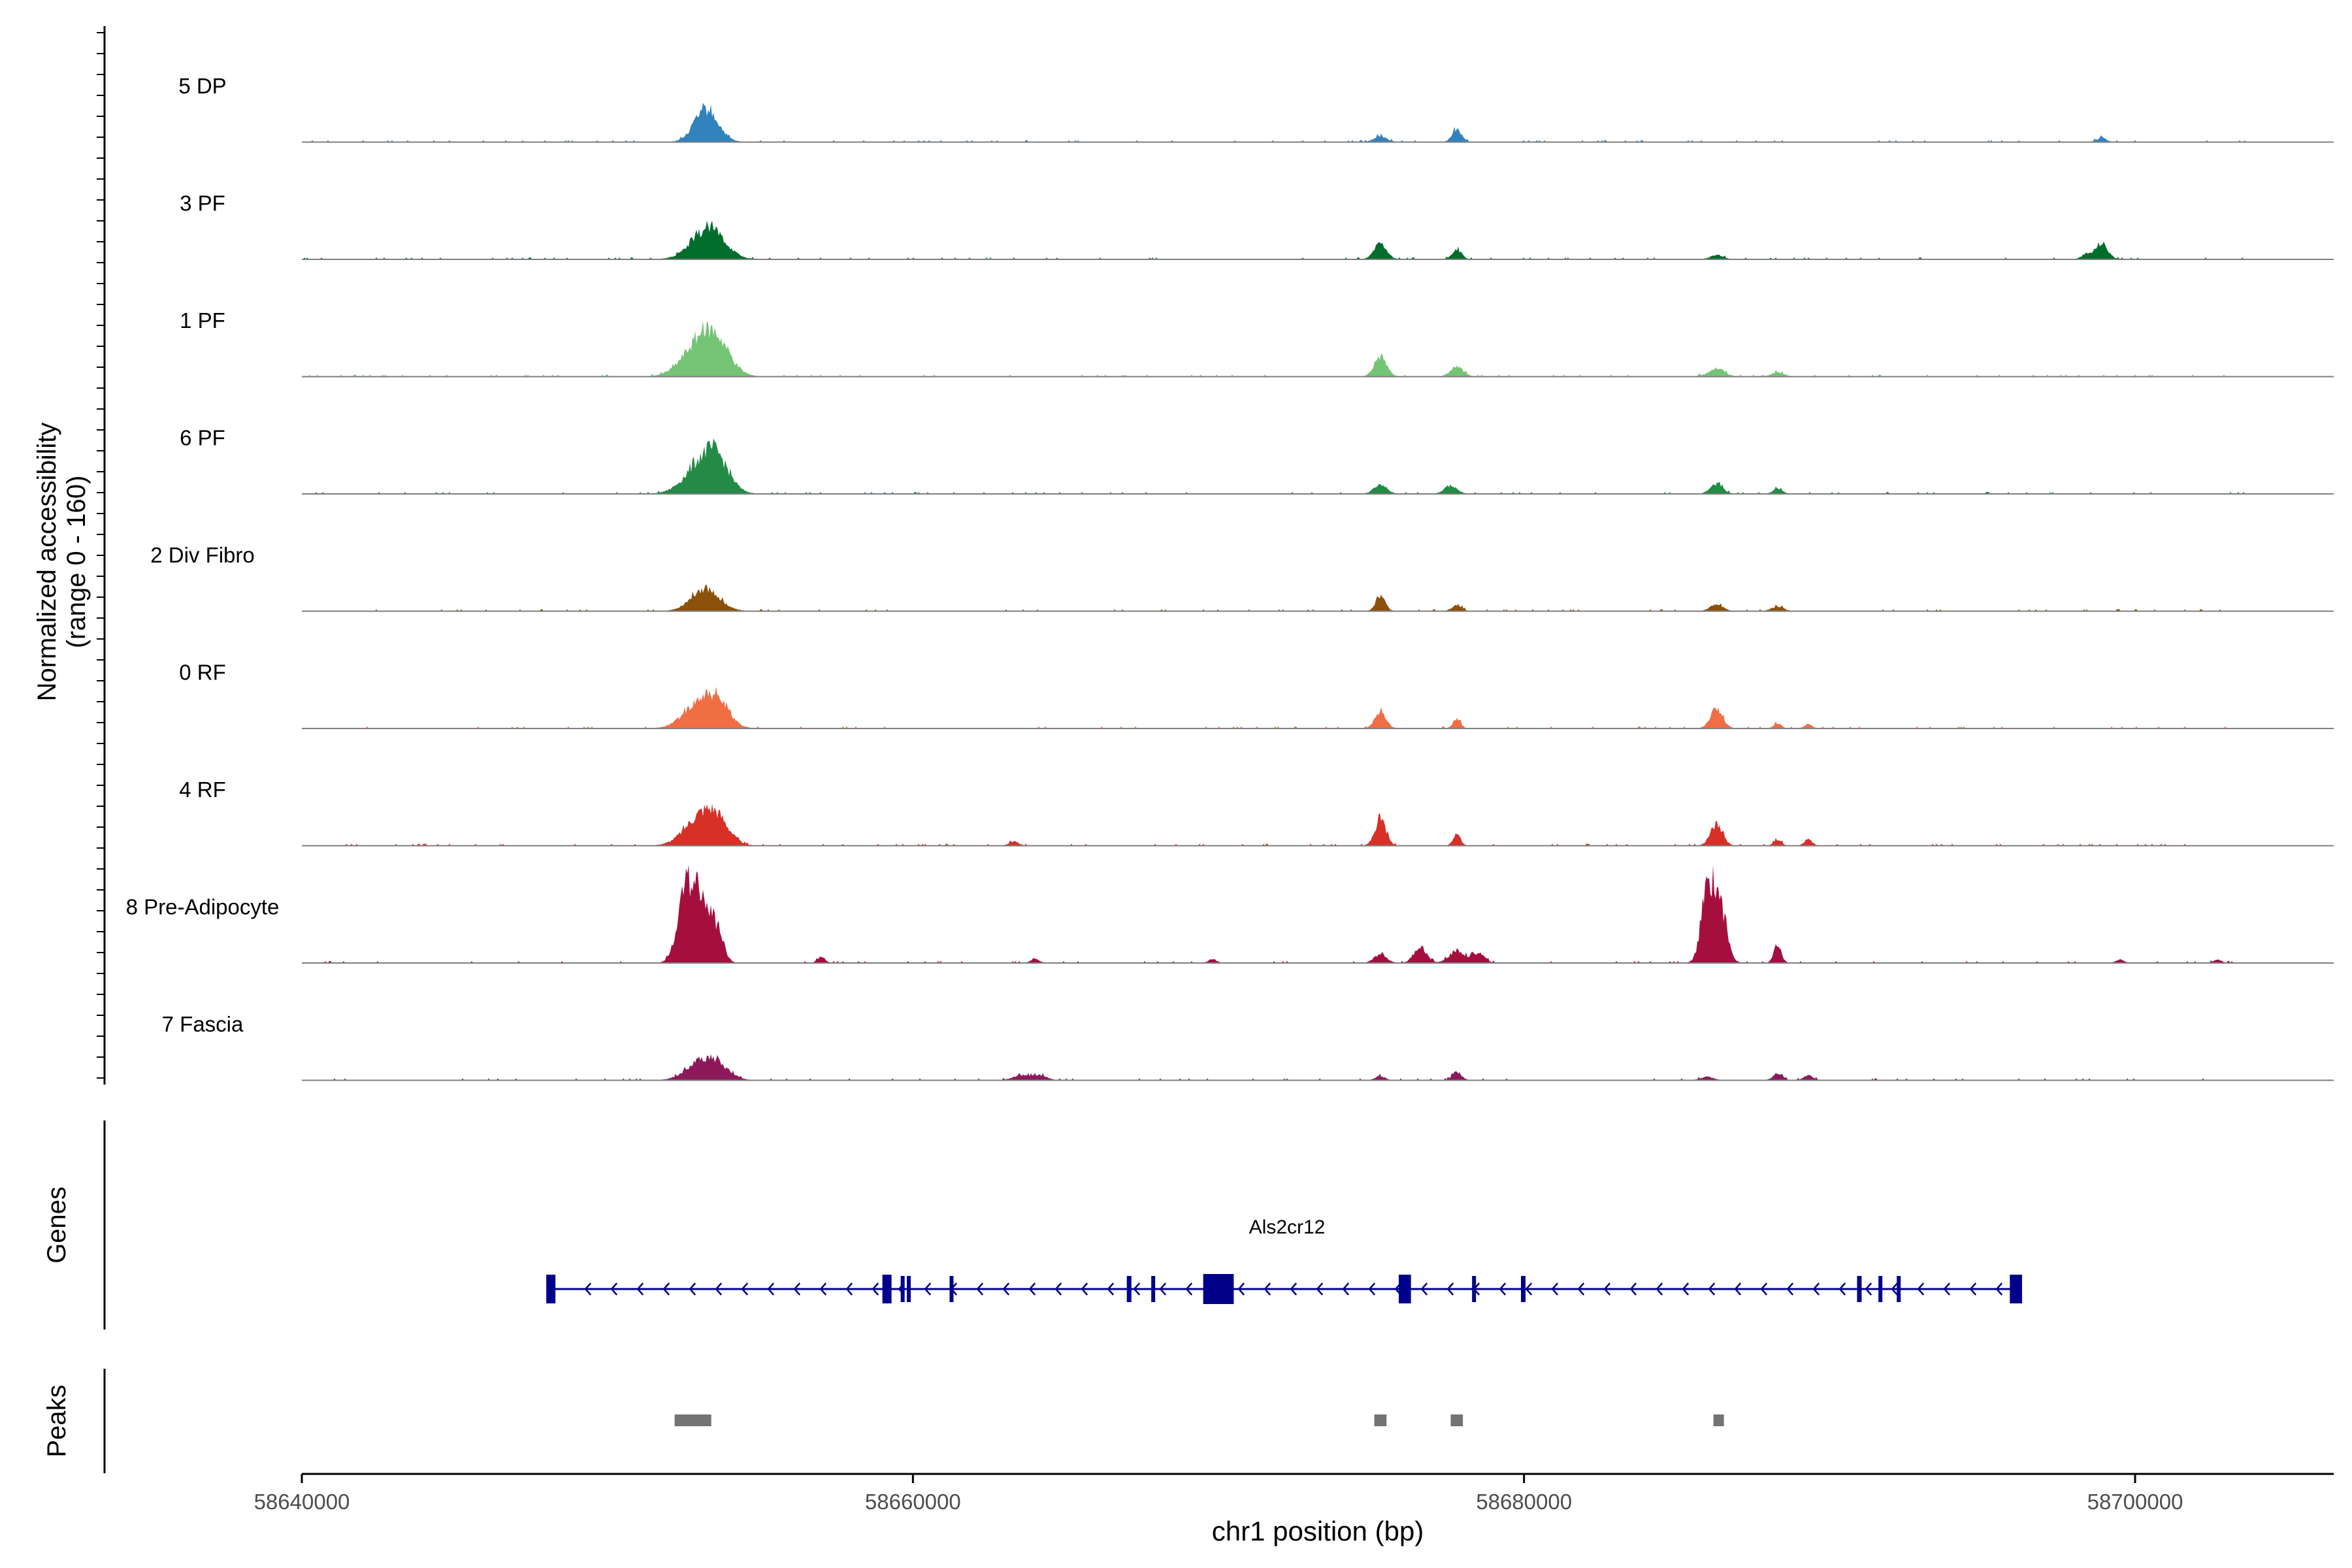 This screenshot has height=1568, width=2352. Describe the element at coordinates (1284, 1289) in the screenshot. I see `gene-model` at that location.